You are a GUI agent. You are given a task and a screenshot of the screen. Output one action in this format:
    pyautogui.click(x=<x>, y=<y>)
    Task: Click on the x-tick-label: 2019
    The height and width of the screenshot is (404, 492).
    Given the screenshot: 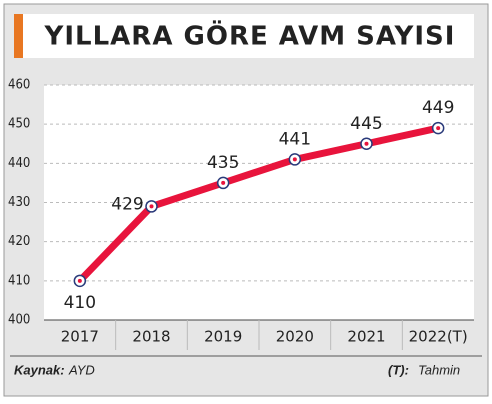 What is the action you would take?
    pyautogui.click(x=223, y=337)
    